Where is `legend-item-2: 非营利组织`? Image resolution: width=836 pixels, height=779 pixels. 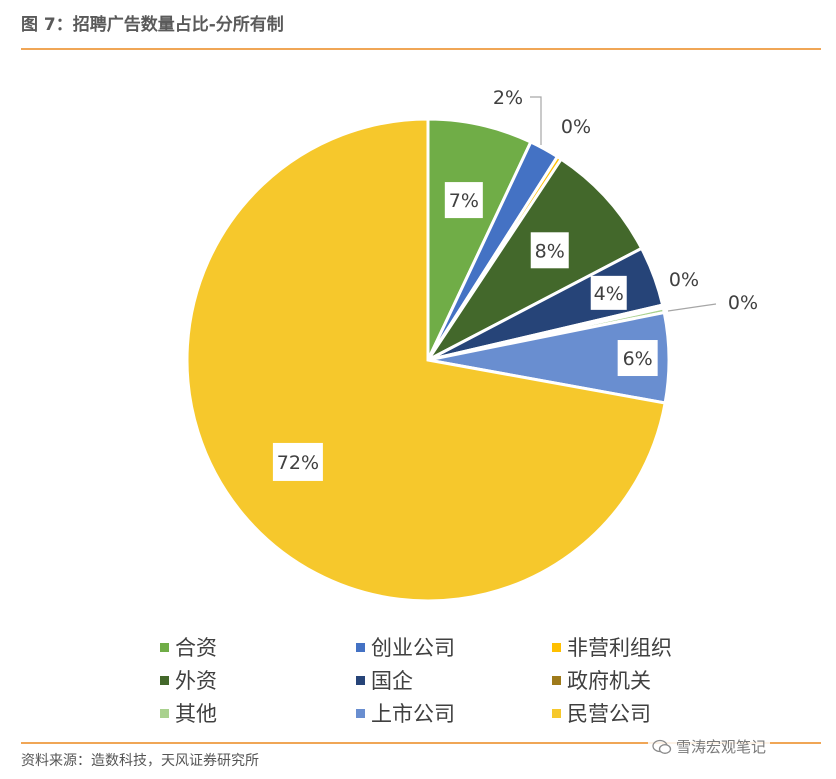
legend-item-2: 非营利组织 is located at coordinates (612, 647).